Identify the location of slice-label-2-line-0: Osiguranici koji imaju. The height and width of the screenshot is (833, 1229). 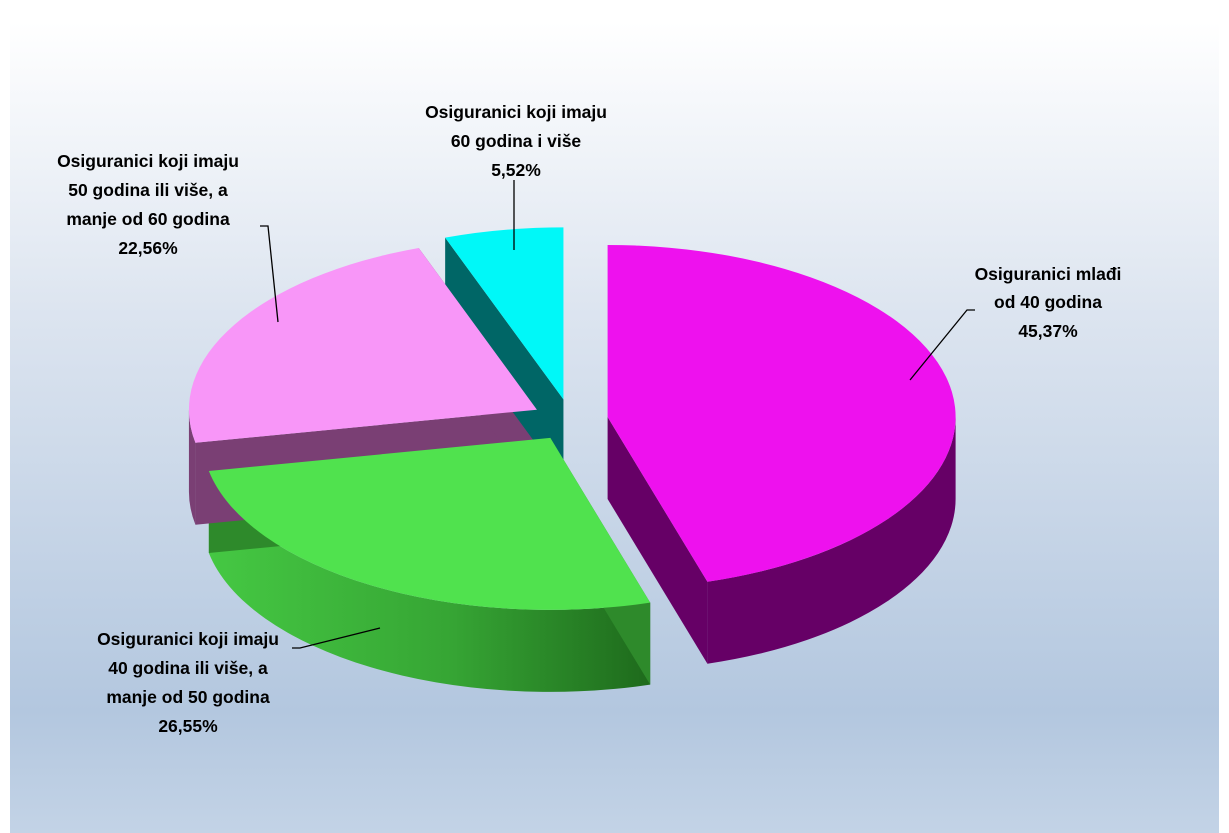
(148, 161).